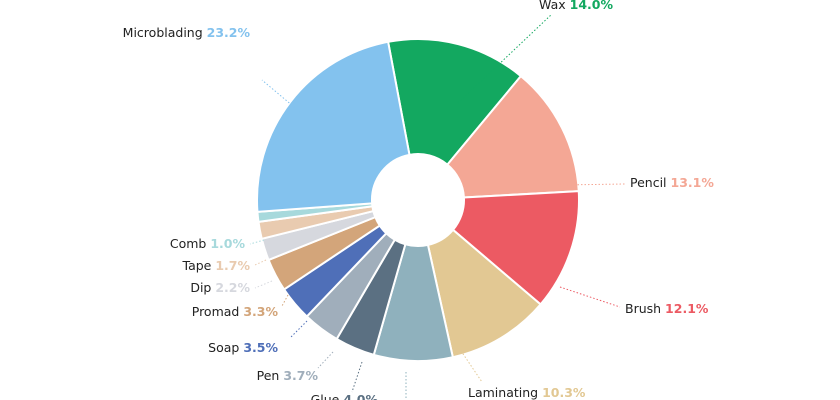 The image size is (840, 400). What do you see at coordinates (232, 265) in the screenshot?
I see `slice-label-value: 1.7%` at bounding box center [232, 265].